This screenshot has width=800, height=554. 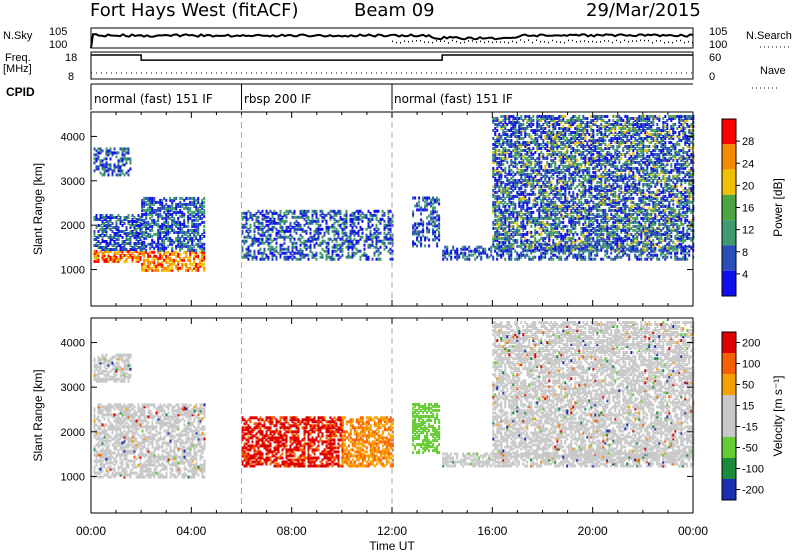 I want to click on freq-label: Freq., so click(x=18, y=58).